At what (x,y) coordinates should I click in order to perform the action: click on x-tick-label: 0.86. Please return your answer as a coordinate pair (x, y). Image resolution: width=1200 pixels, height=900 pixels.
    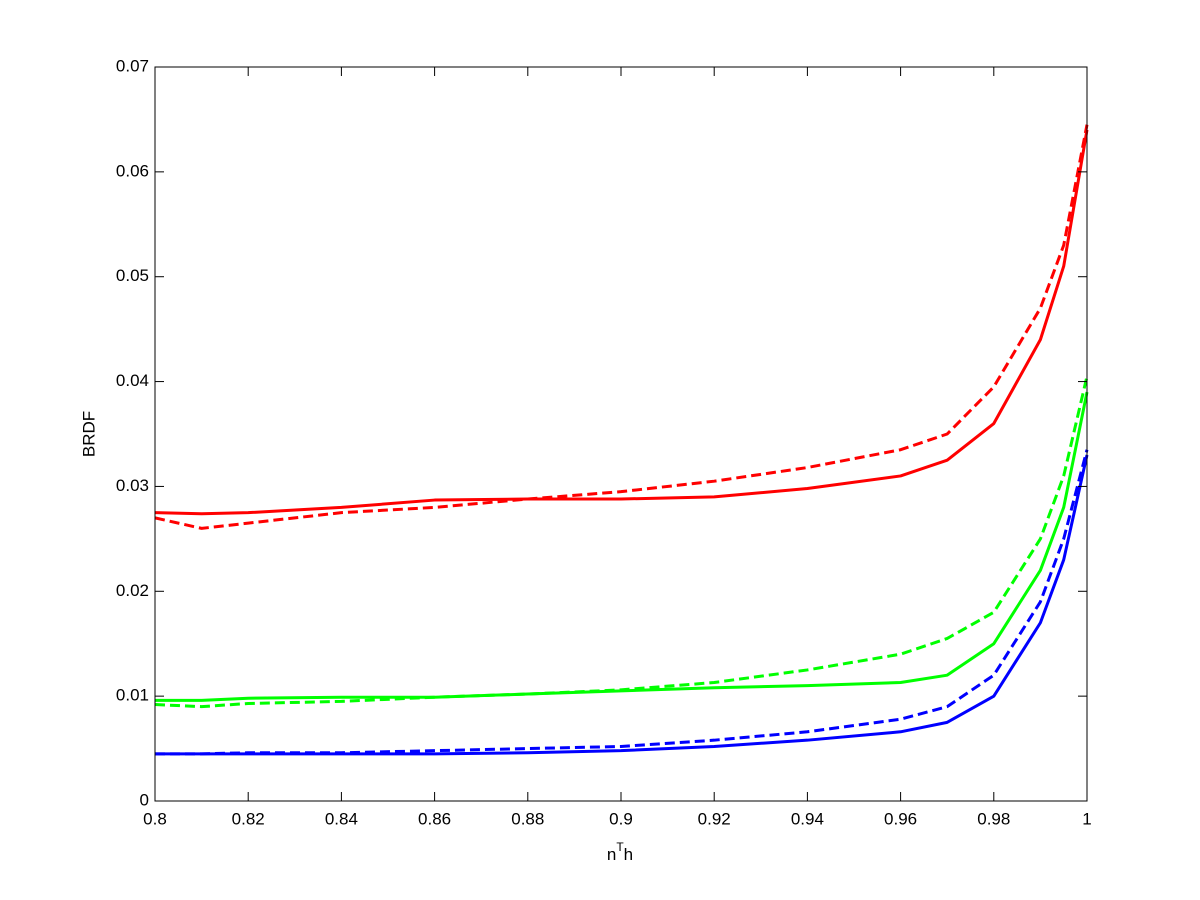
    Looking at the image, I should click on (434, 818).